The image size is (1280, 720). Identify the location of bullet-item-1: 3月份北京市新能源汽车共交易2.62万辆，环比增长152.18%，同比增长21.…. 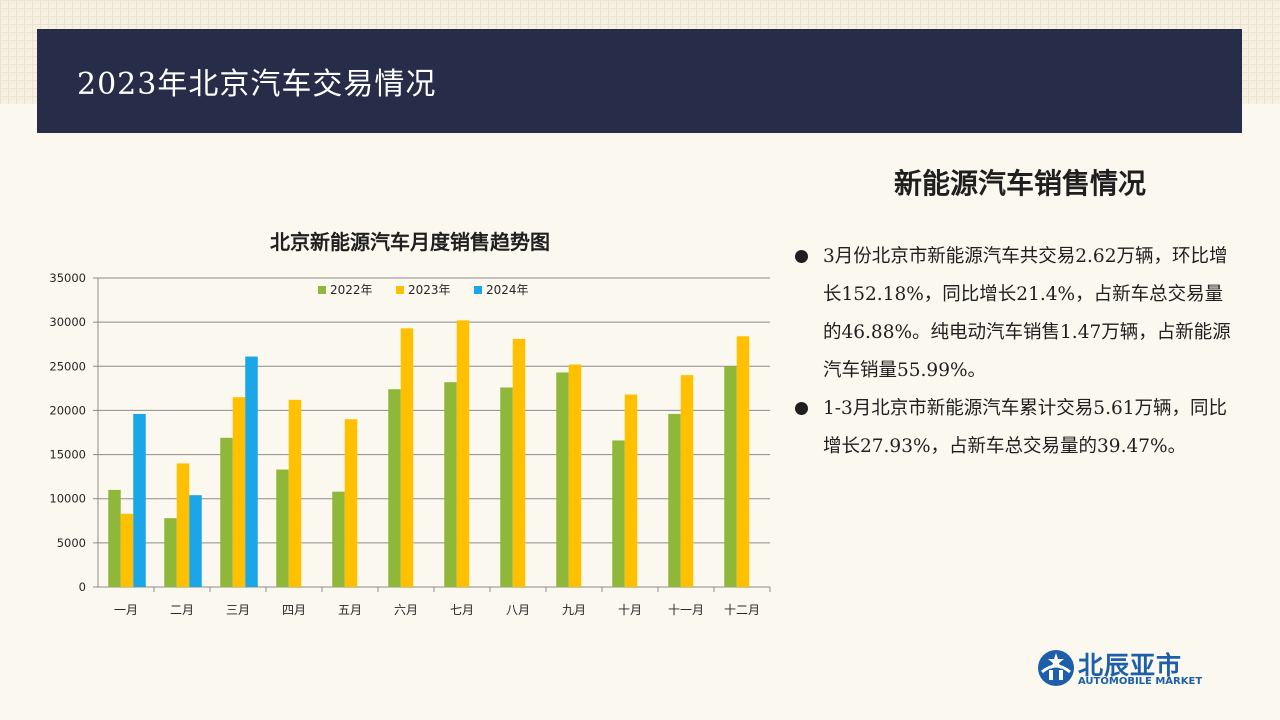
(1015, 314).